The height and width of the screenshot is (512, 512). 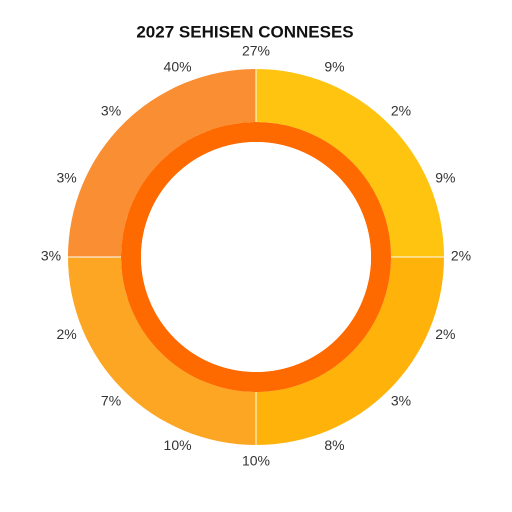 I want to click on annotation-label: 27%, so click(x=256, y=51).